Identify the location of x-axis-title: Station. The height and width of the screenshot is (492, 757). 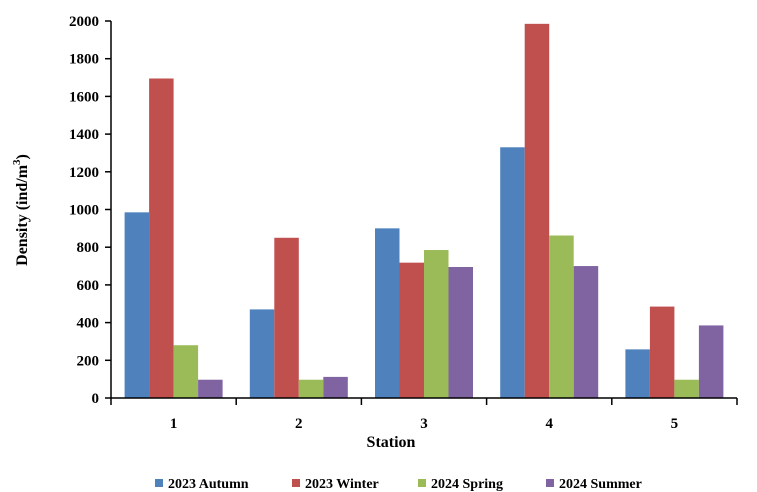
(391, 442).